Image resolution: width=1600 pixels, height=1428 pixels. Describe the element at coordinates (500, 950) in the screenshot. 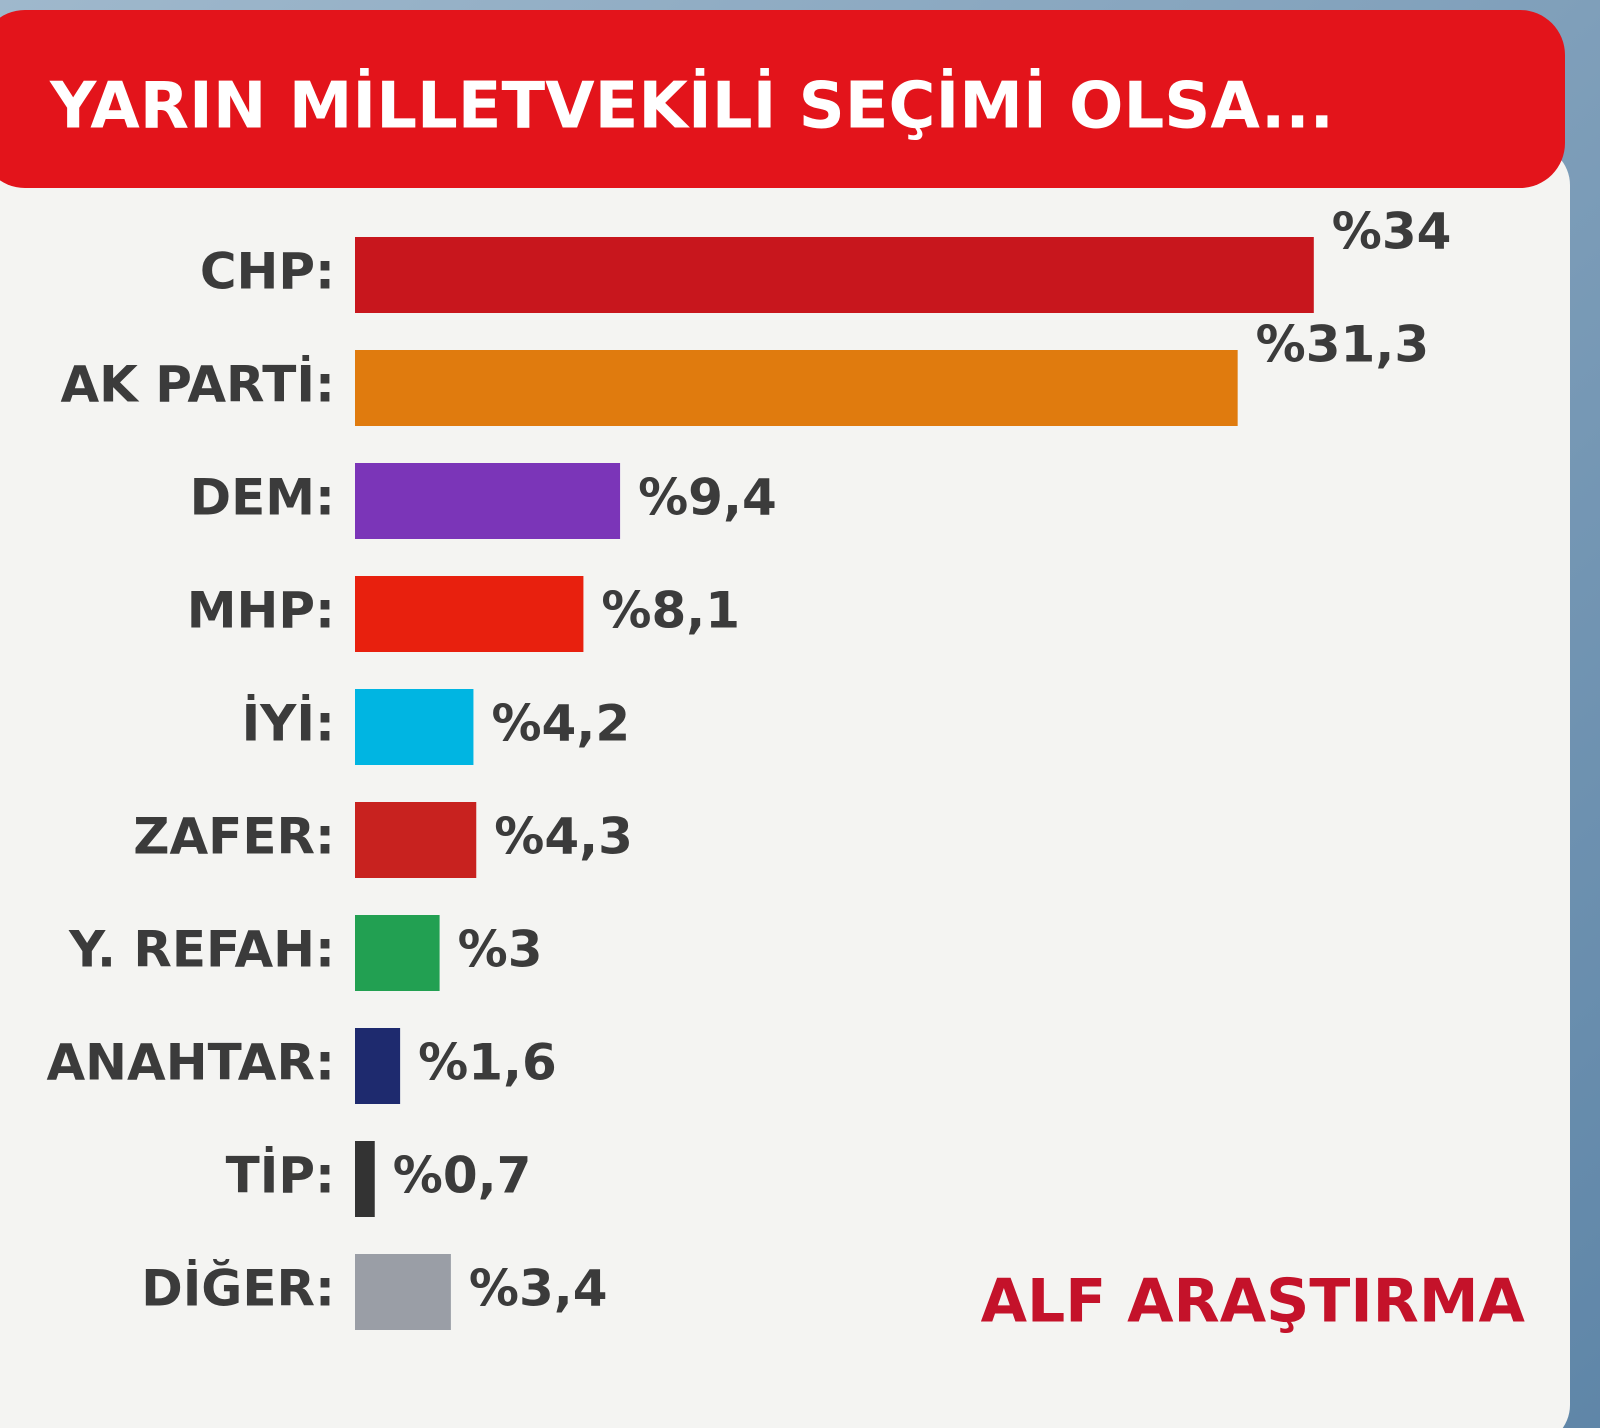

I see `value-label: %3` at that location.